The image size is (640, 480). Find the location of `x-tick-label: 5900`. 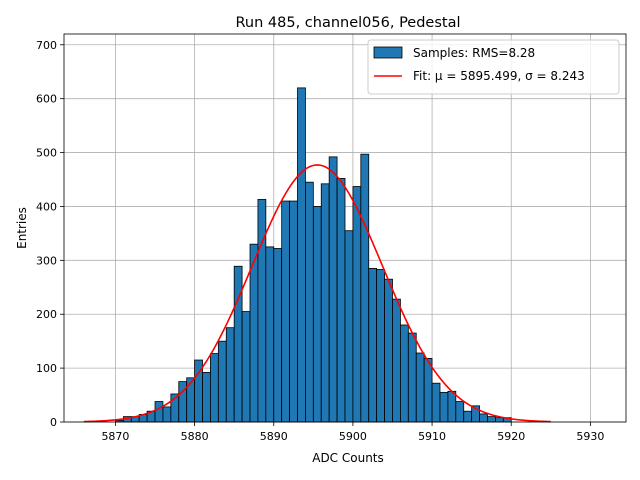

x-tick-label: 5900 is located at coordinates (353, 436).